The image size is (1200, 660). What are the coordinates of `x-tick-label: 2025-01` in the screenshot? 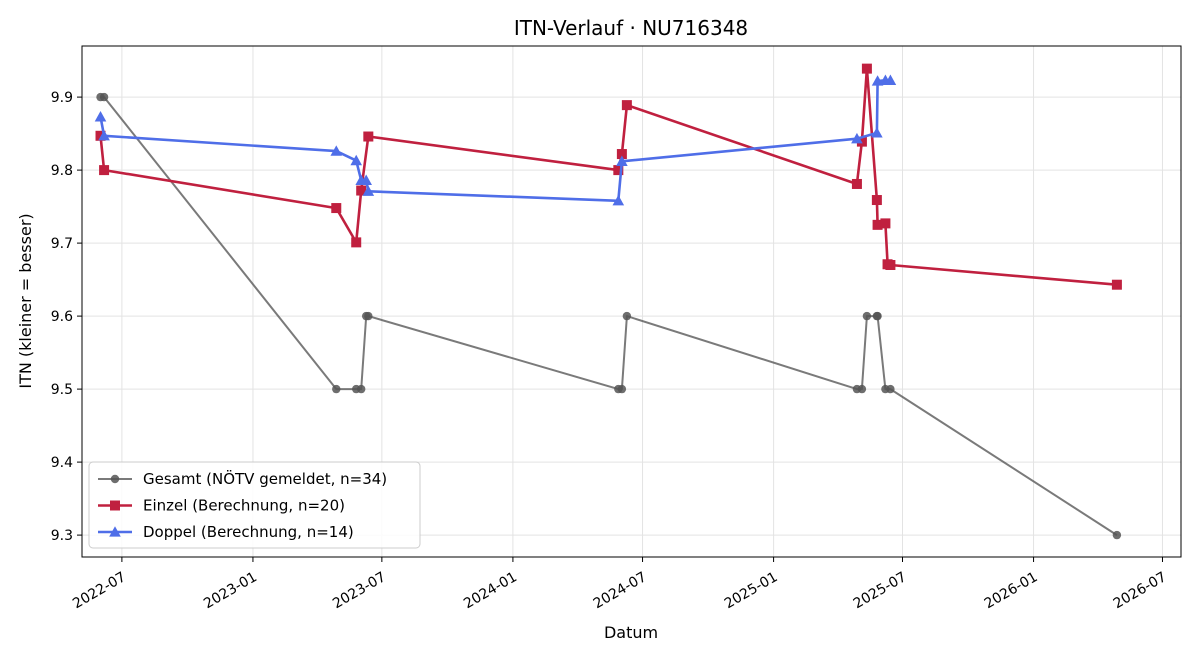 It's located at (751, 590).